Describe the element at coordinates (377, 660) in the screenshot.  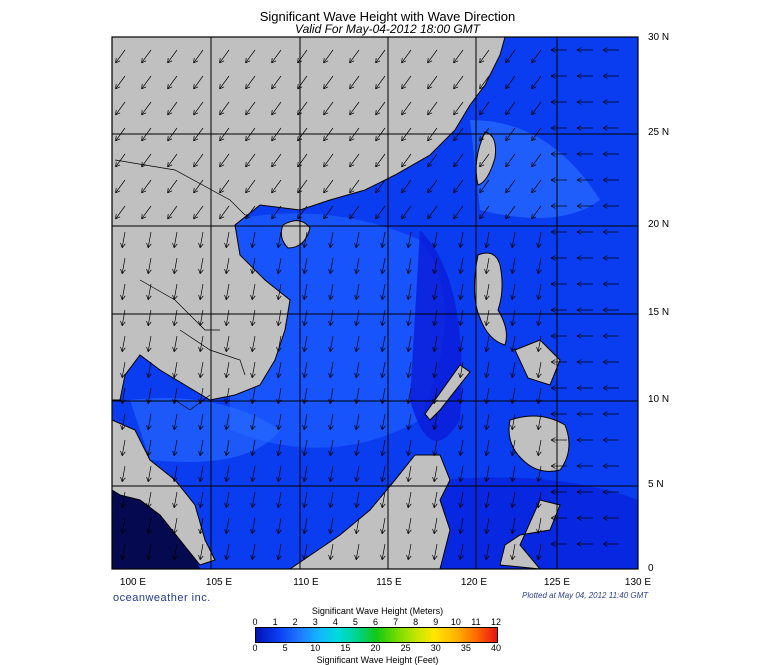
I see `colorbar-title-feet: Significant Wave Height (Feet)` at that location.